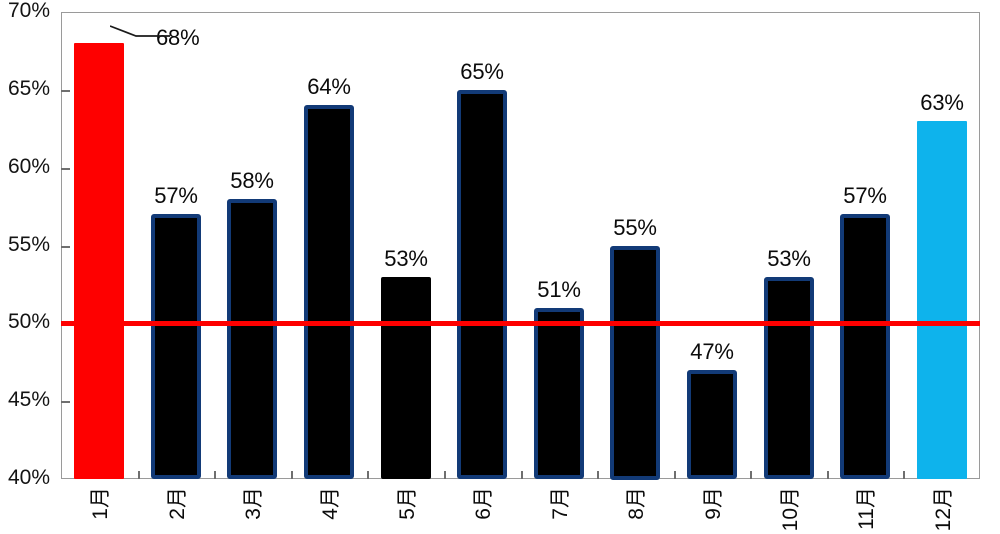 The width and height of the screenshot is (1000, 534). What do you see at coordinates (329, 292) in the screenshot?
I see `bar-4月` at bounding box center [329, 292].